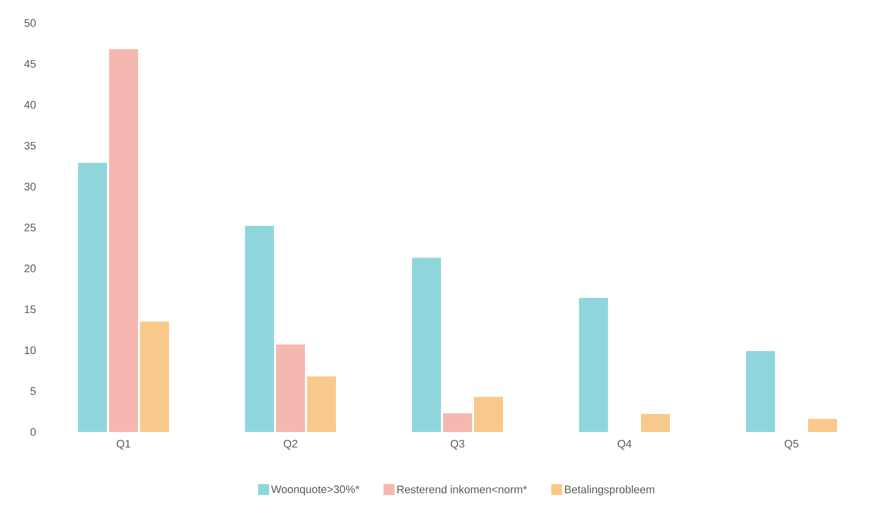  Describe the element at coordinates (30, 104) in the screenshot. I see `y-tick-label: 40` at that location.